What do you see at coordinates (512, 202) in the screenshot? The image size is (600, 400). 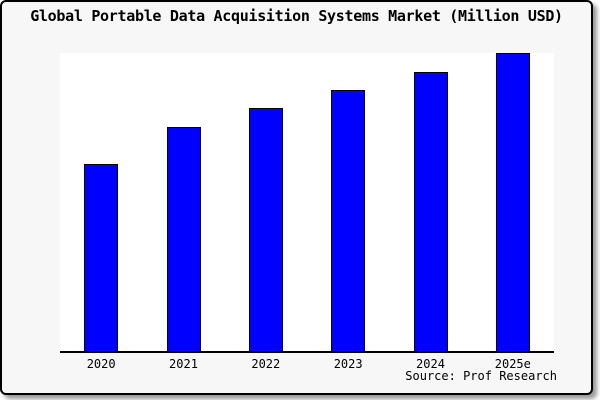 I see `bar-2025e` at bounding box center [512, 202].